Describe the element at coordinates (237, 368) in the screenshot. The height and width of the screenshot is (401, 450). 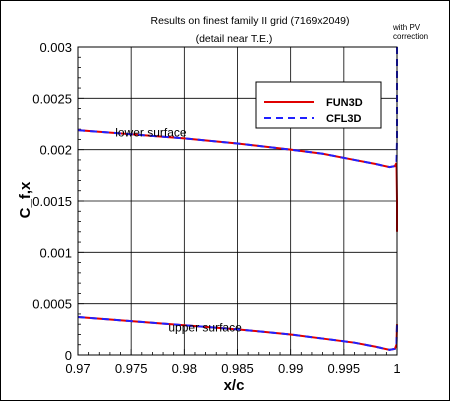
I see `x-tick-label: 0.985` at that location.